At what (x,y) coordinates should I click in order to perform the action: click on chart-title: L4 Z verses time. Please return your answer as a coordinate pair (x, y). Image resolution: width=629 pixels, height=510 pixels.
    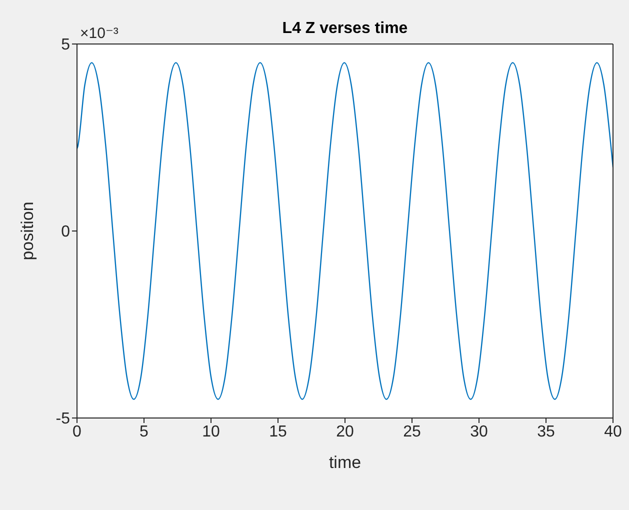
    Looking at the image, I should click on (345, 28).